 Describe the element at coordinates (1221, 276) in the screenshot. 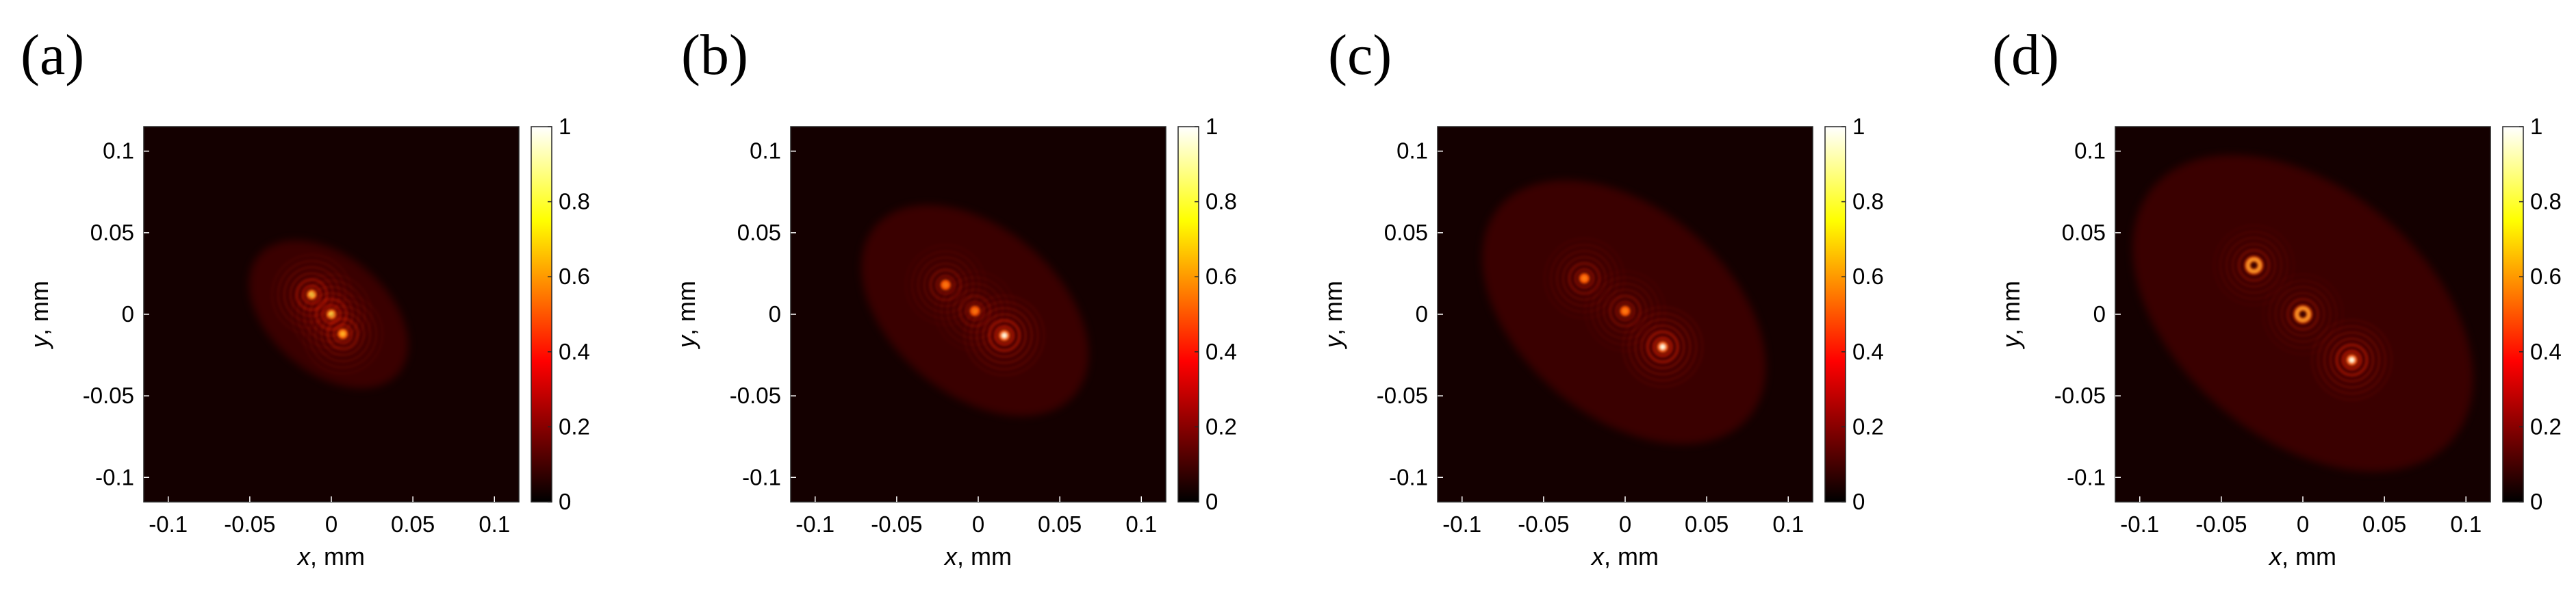

I see `colorbar-tick-label: 0.6` at that location.